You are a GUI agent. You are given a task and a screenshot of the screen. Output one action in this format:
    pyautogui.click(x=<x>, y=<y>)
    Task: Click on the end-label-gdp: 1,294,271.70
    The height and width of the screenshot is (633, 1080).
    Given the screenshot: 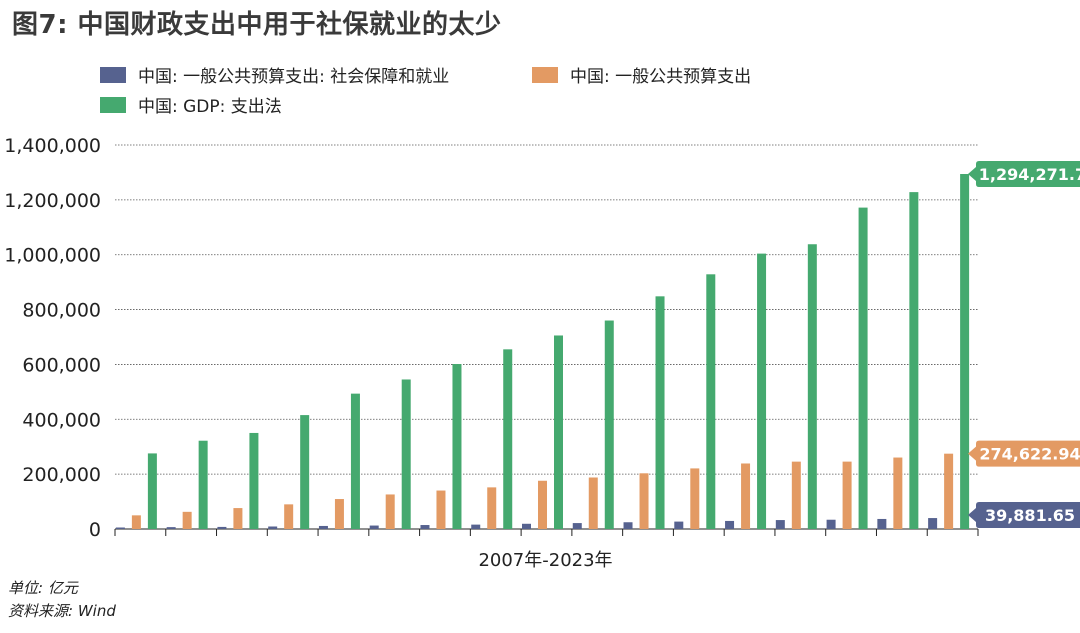 What is the action you would take?
    pyautogui.click(x=1029, y=174)
    